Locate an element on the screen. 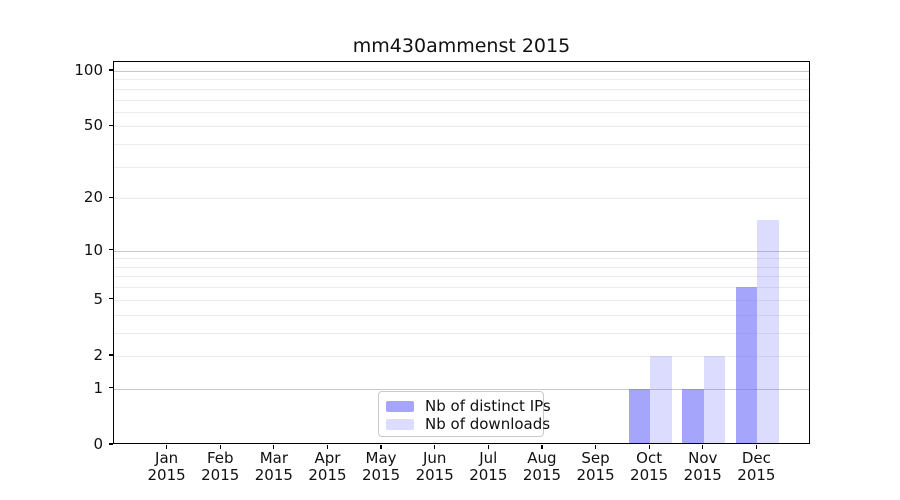  legend-entry-distinct-ips: Nb of distinct IPs is located at coordinates (468, 406).